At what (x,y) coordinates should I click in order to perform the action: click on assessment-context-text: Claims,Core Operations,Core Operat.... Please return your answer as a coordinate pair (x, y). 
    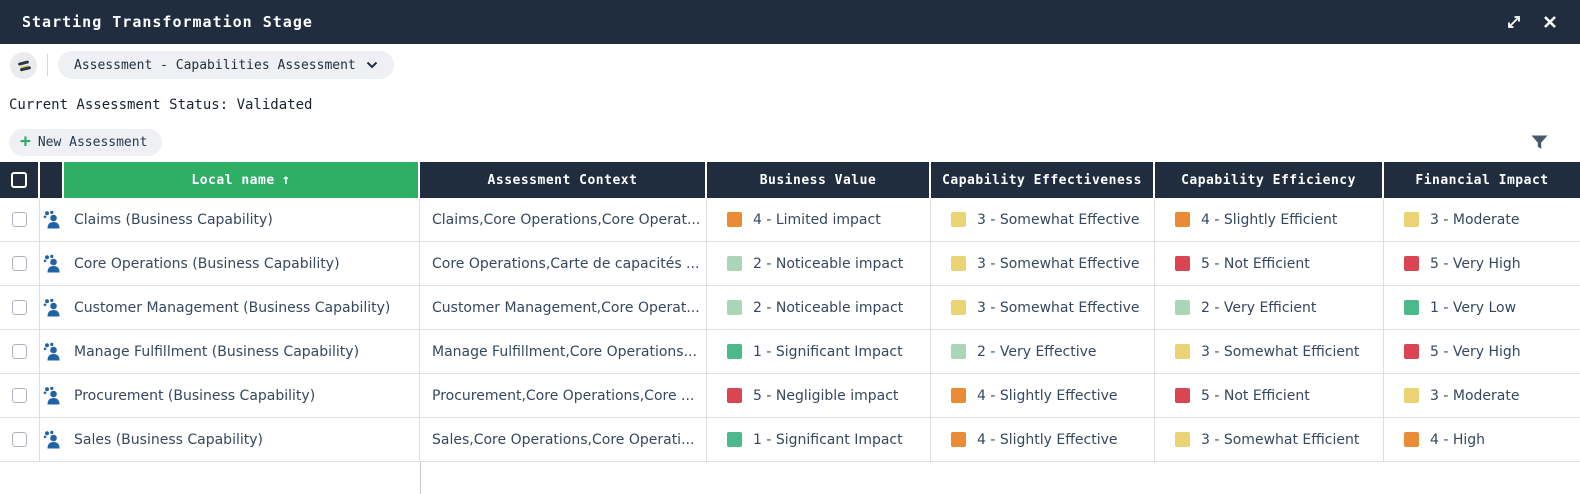
    Looking at the image, I should click on (566, 219).